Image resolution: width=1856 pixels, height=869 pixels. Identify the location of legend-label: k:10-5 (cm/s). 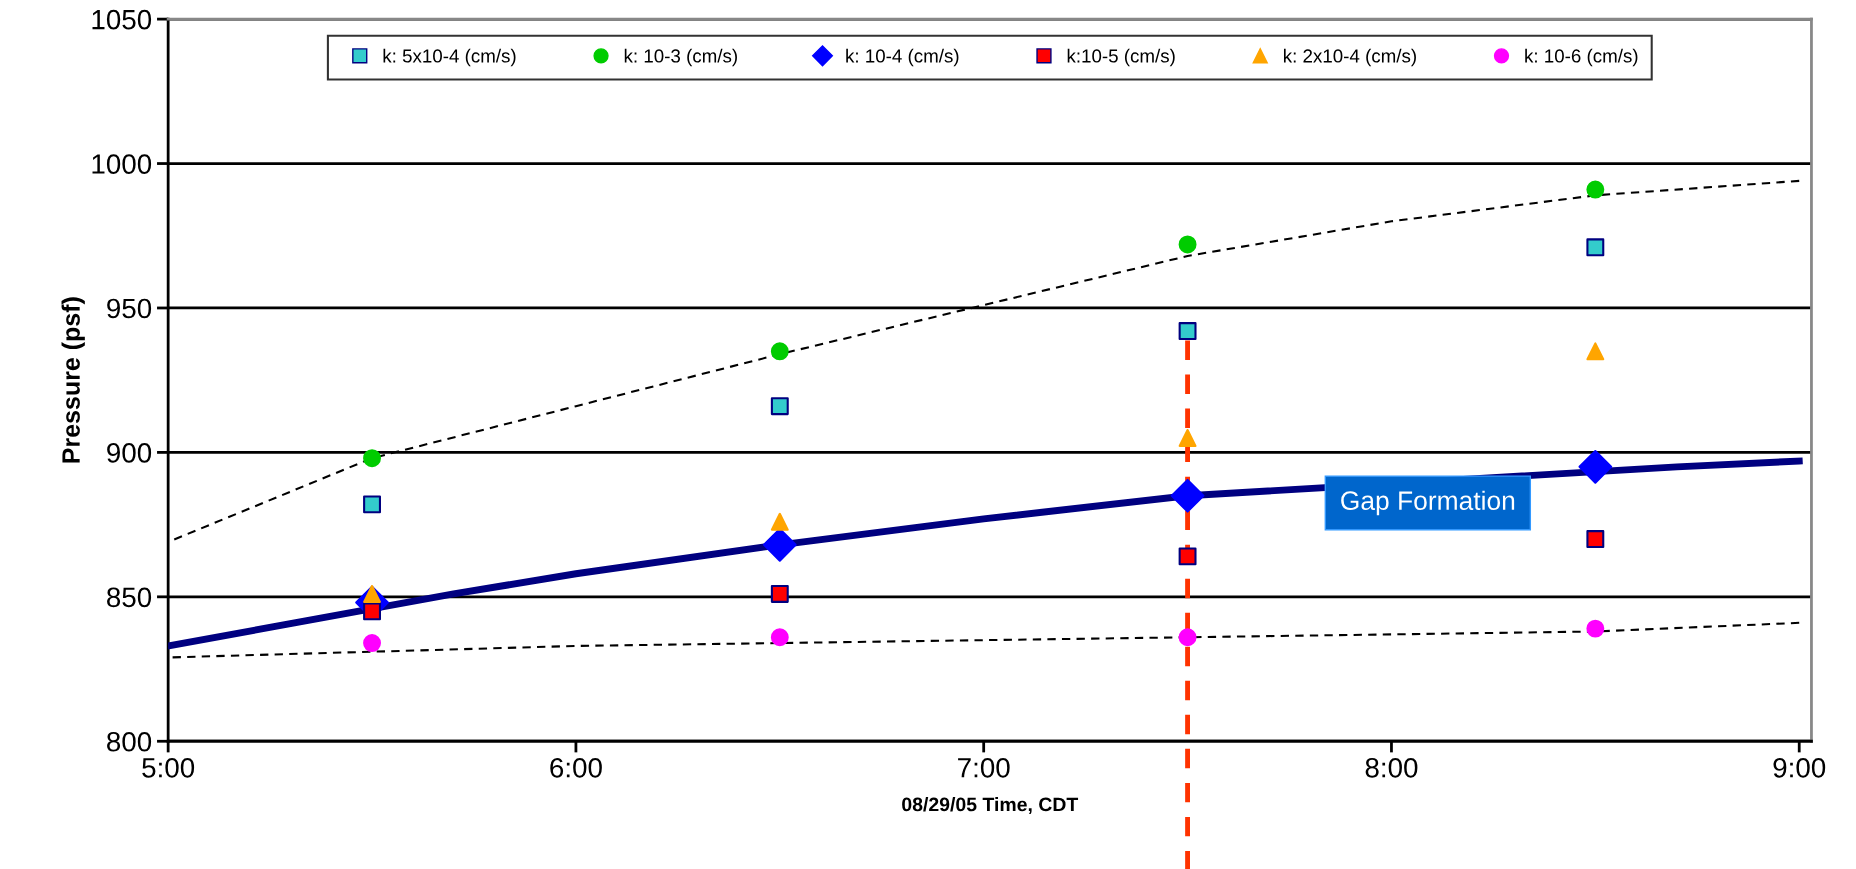
(1121, 57).